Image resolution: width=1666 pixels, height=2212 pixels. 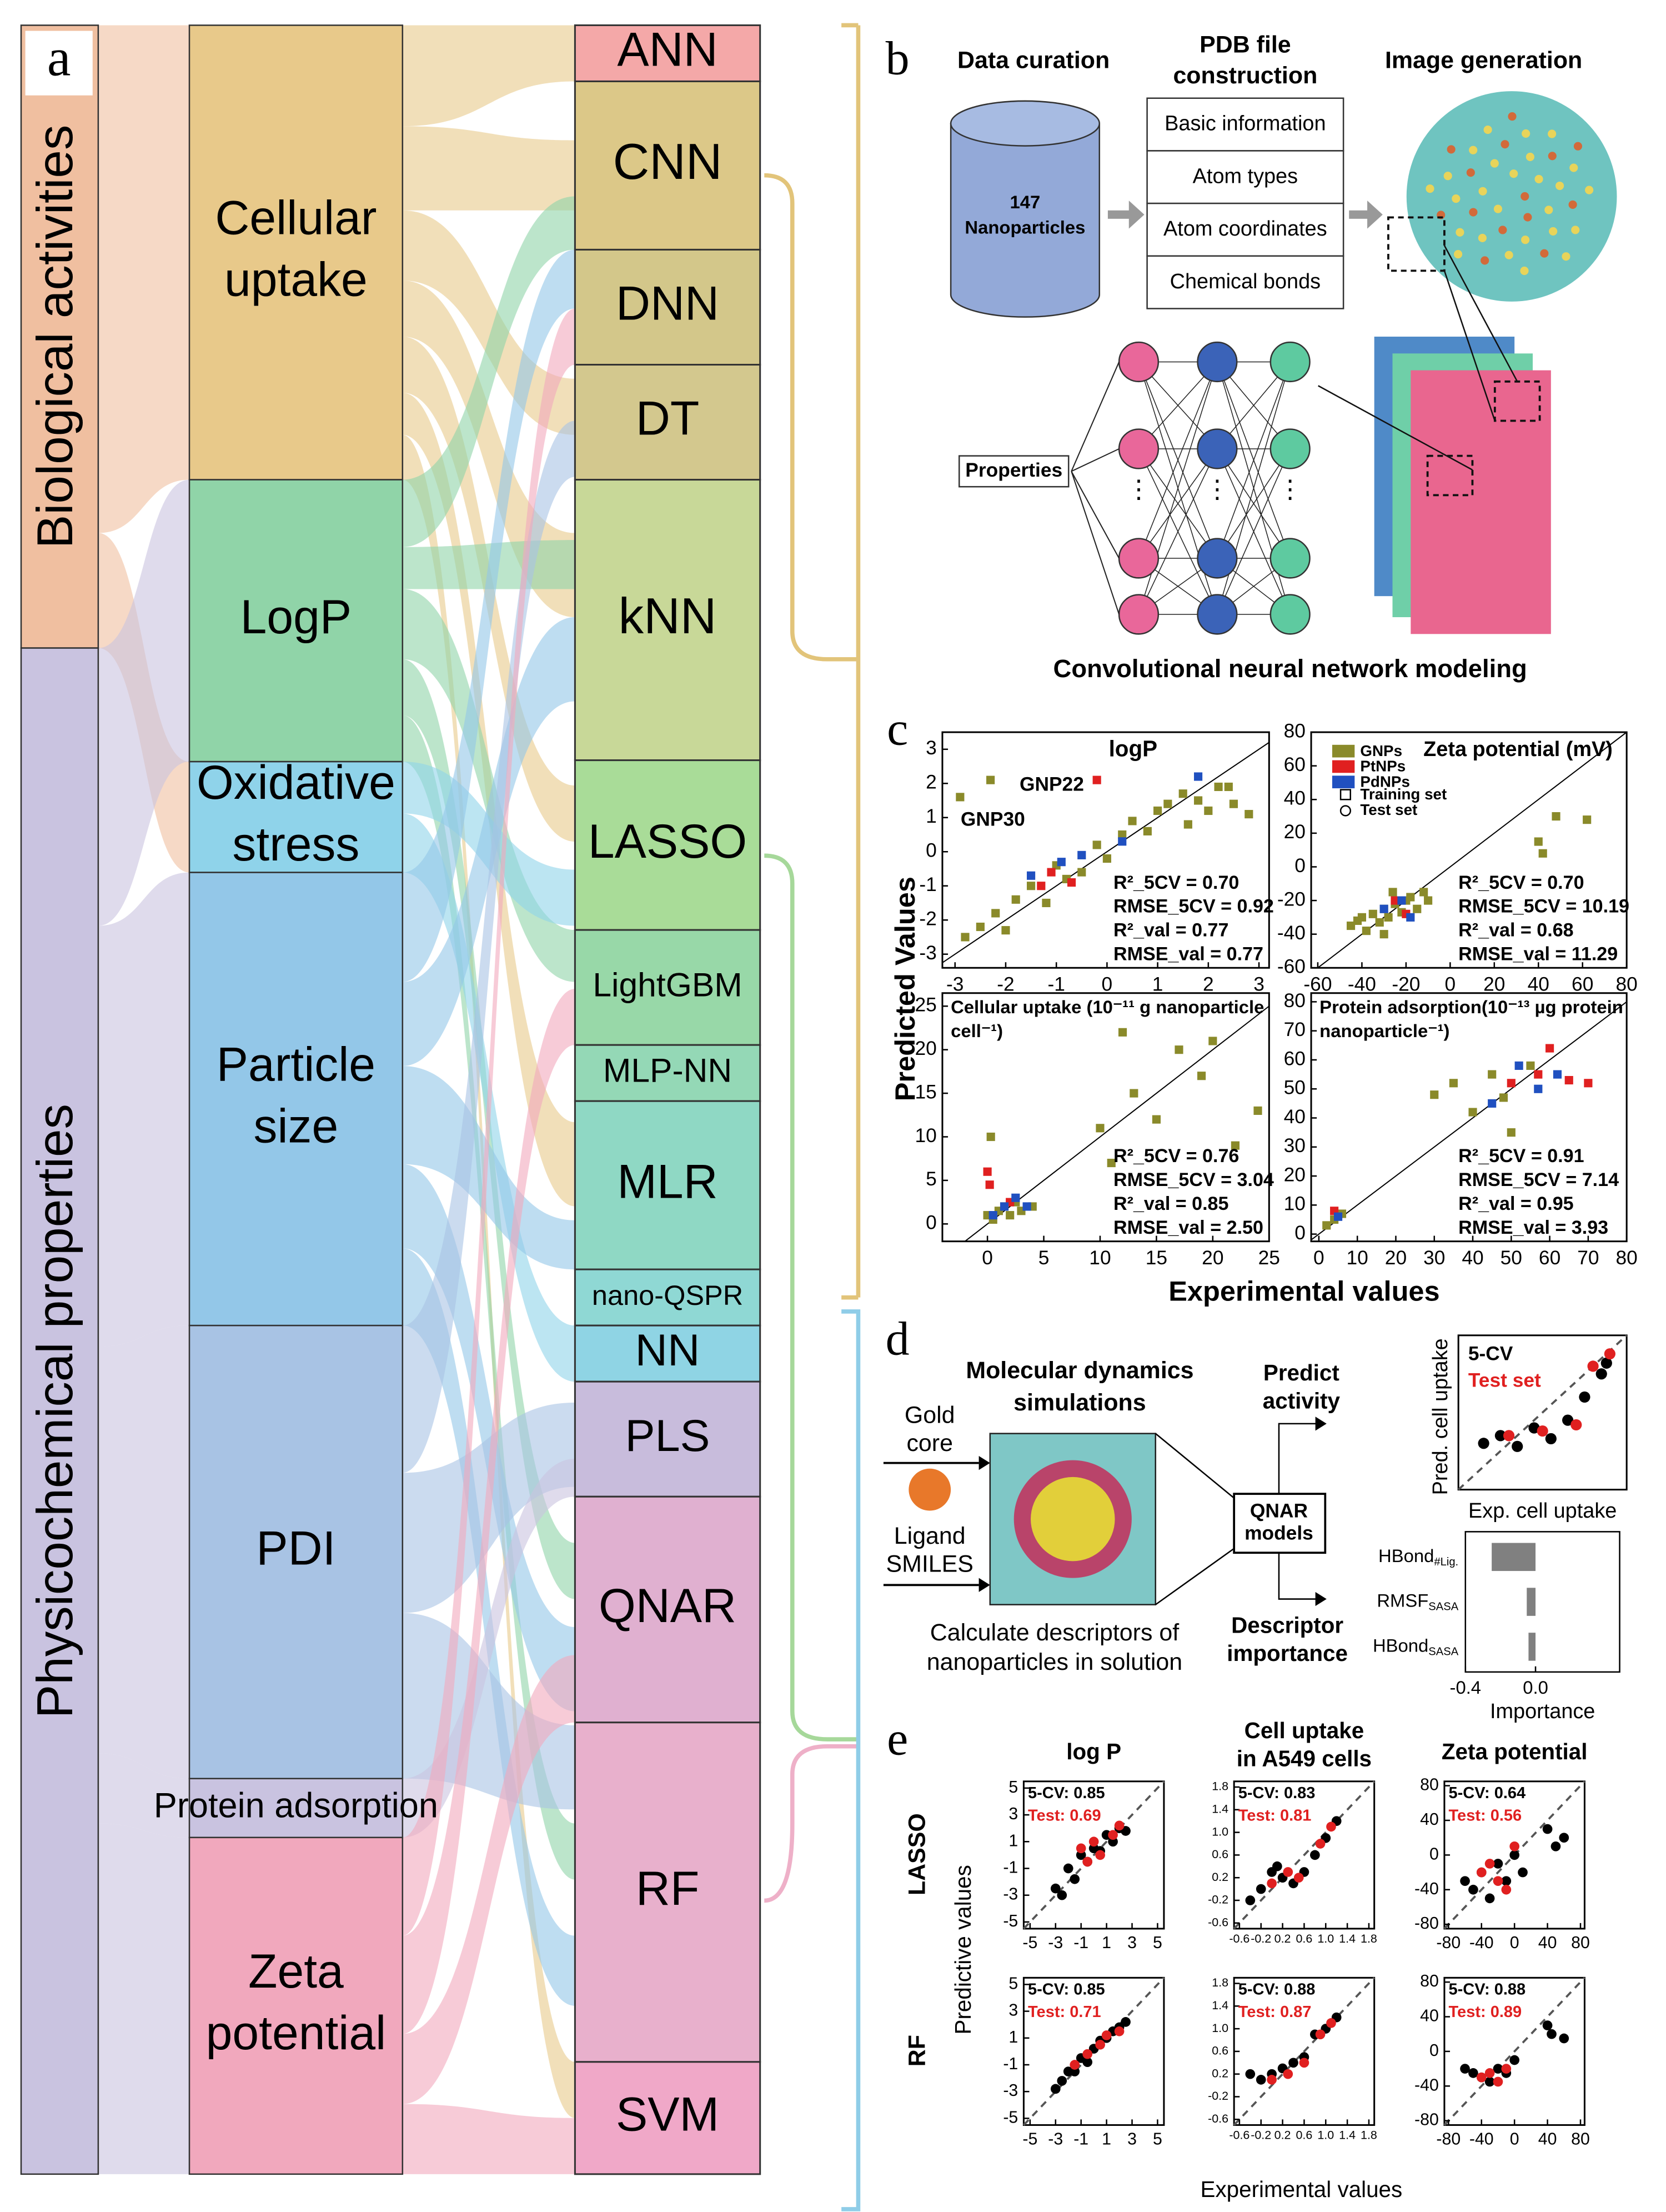 What do you see at coordinates (1402, 1600) in the screenshot?
I see `bar-label-main: RMSF` at bounding box center [1402, 1600].